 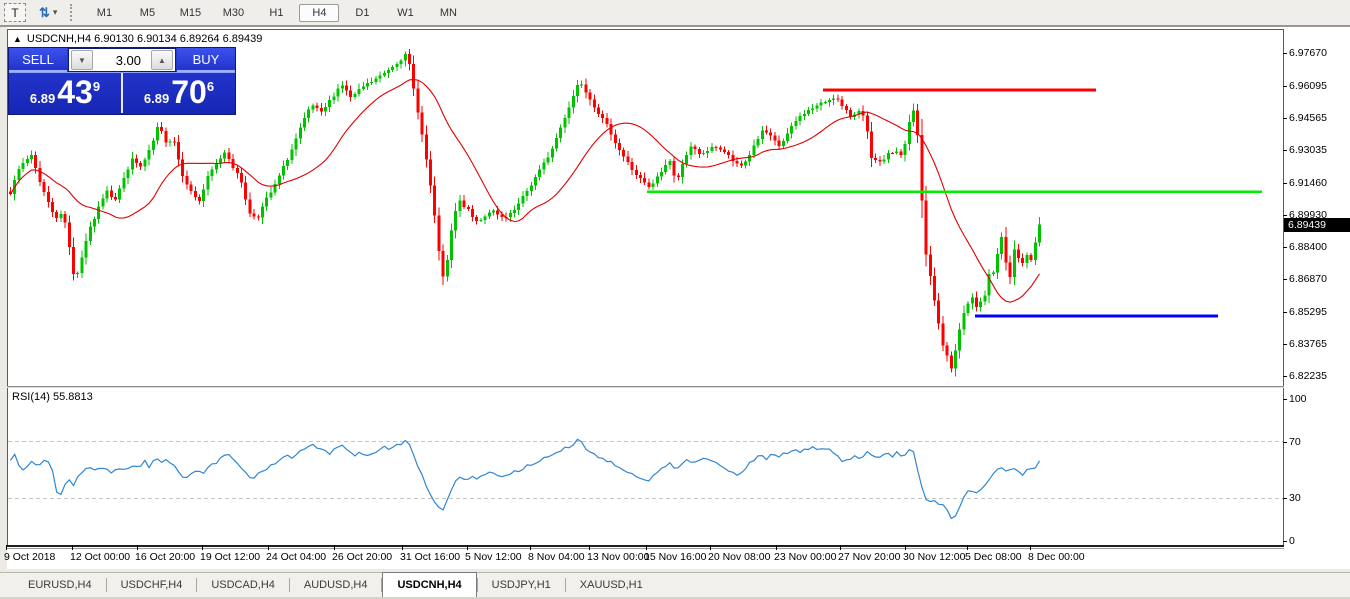 I want to click on timeframe-button-h1: H1, so click(x=276, y=12).